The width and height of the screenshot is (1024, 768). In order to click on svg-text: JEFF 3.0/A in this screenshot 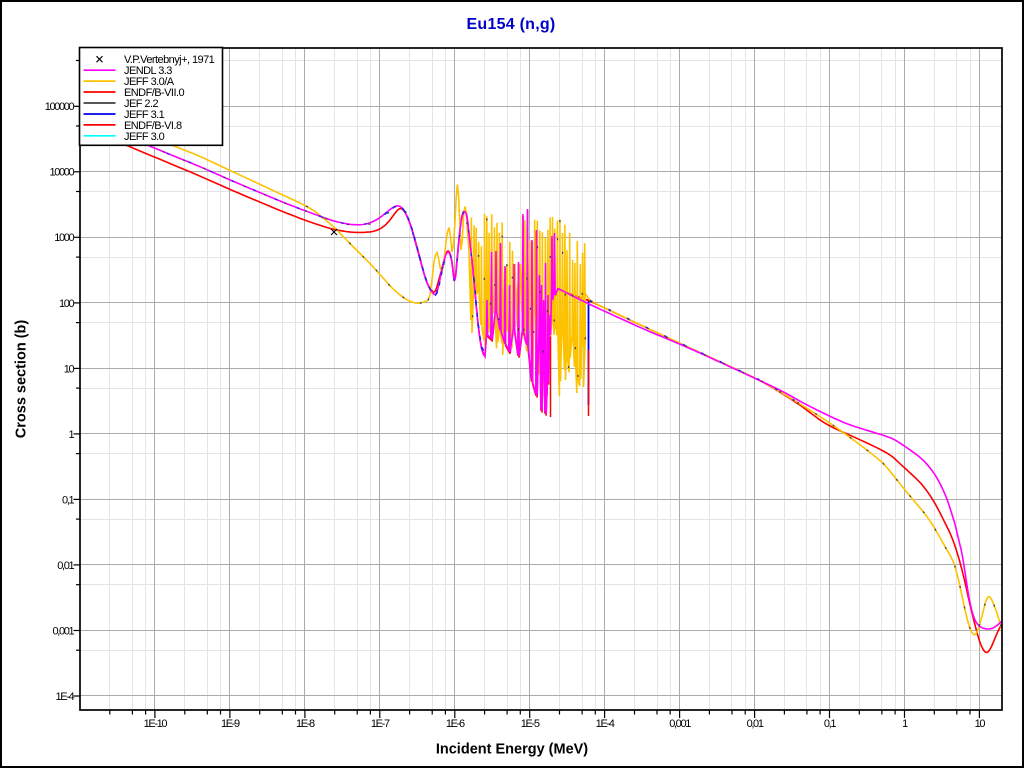, I will do `click(149, 82)`.